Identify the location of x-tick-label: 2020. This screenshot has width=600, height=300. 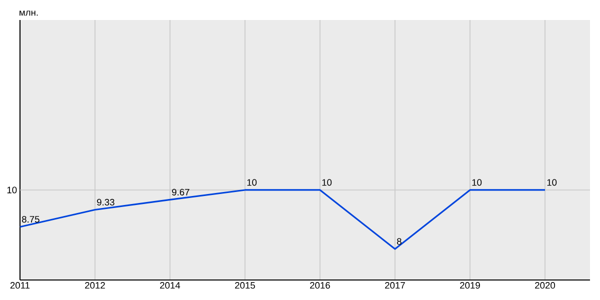
(545, 285).